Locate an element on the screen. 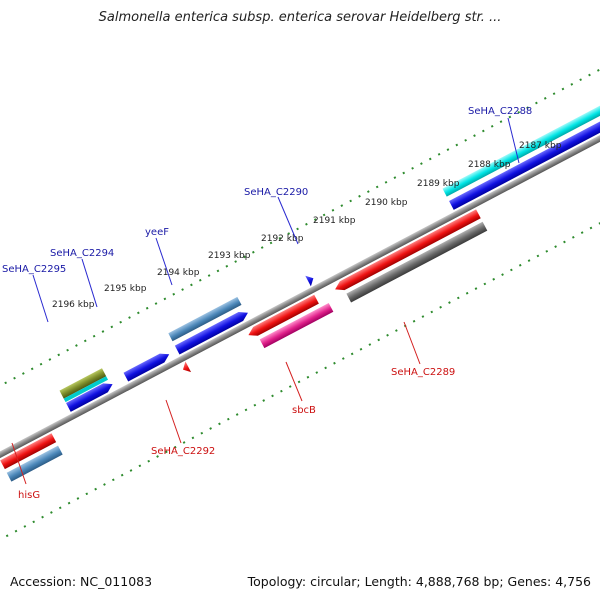 This screenshot has height=600, width=600. ruler-label-2190: 2190 kbp is located at coordinates (386, 203).